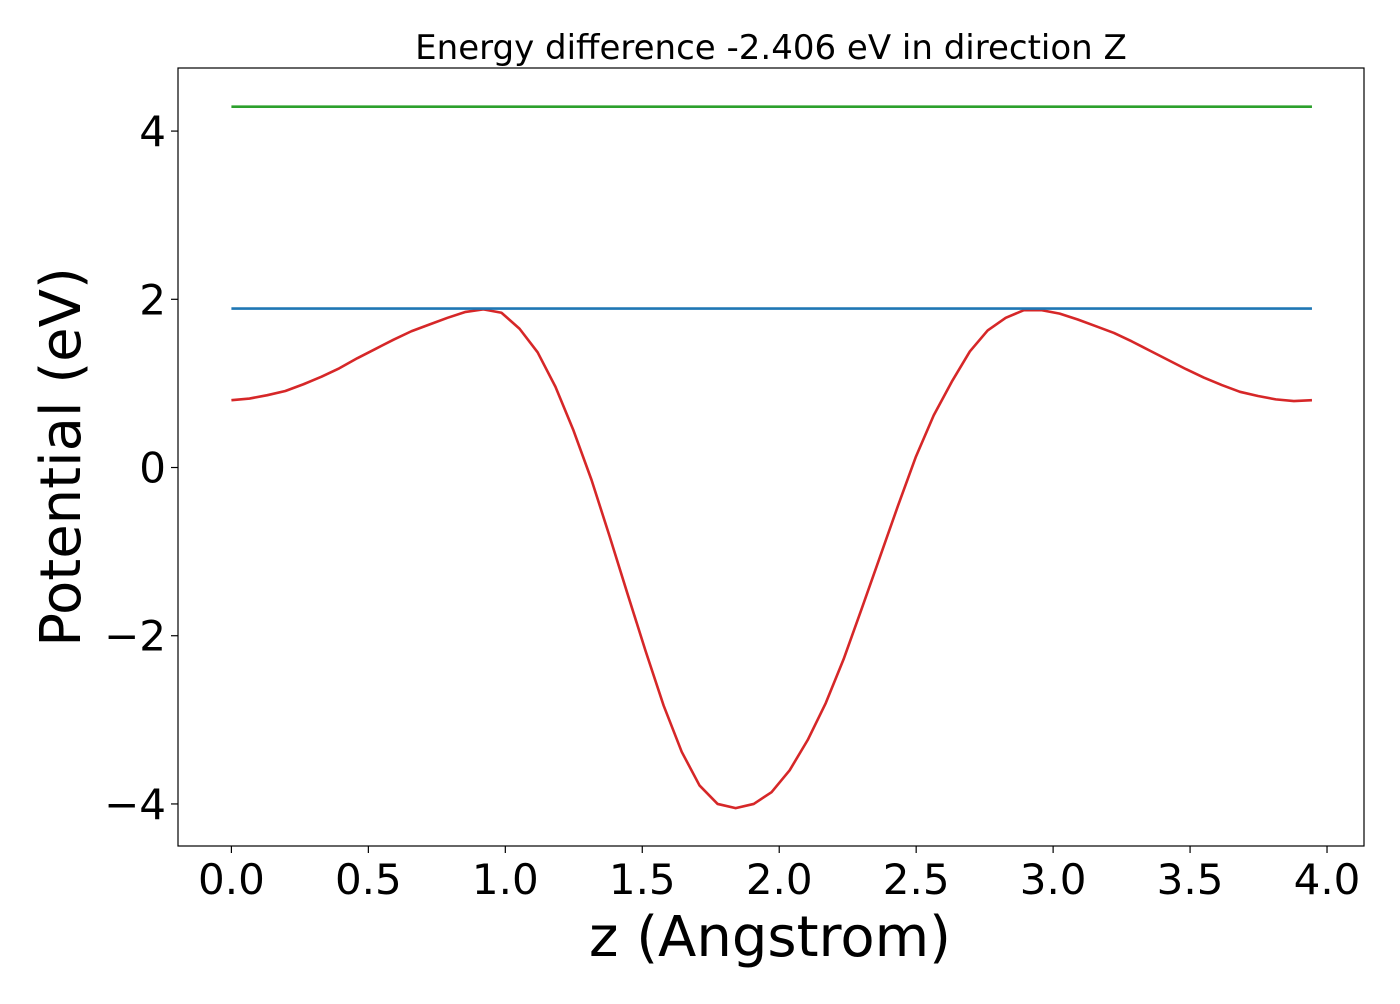 This screenshot has height=1004, width=1400. Describe the element at coordinates (61, 457) in the screenshot. I see `y-axis-label: Potential (eV)` at that location.